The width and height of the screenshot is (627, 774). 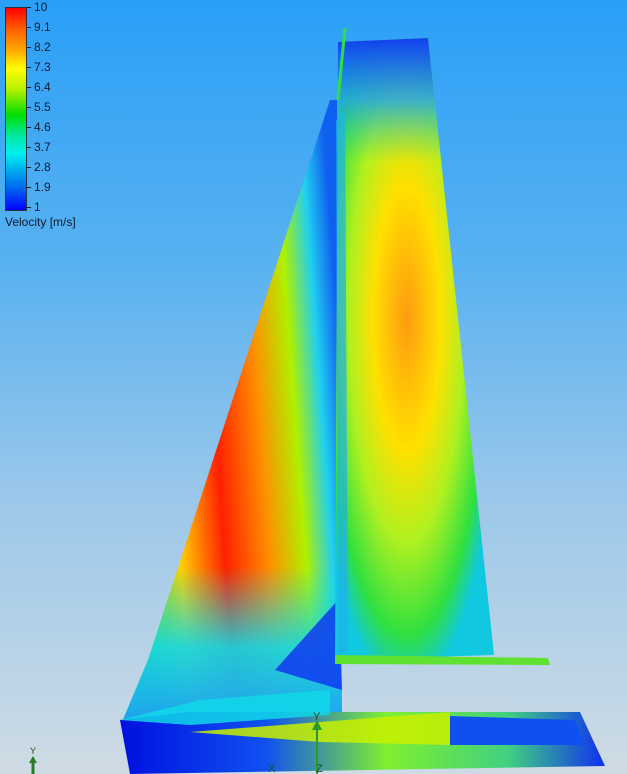 What do you see at coordinates (39, 167) in the screenshot?
I see `legend-tick: 2.8` at bounding box center [39, 167].